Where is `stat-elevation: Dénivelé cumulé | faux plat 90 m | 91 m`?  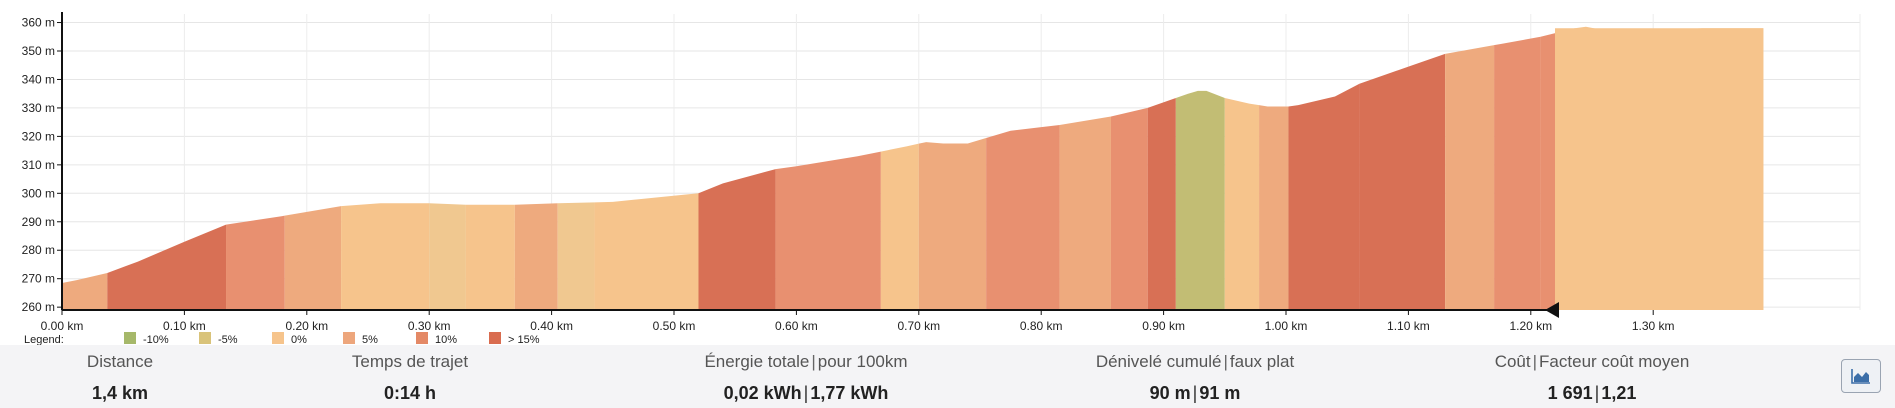 stat-elevation: Dénivelé cumulé | faux plat 90 m | 91 m is located at coordinates (1195, 377).